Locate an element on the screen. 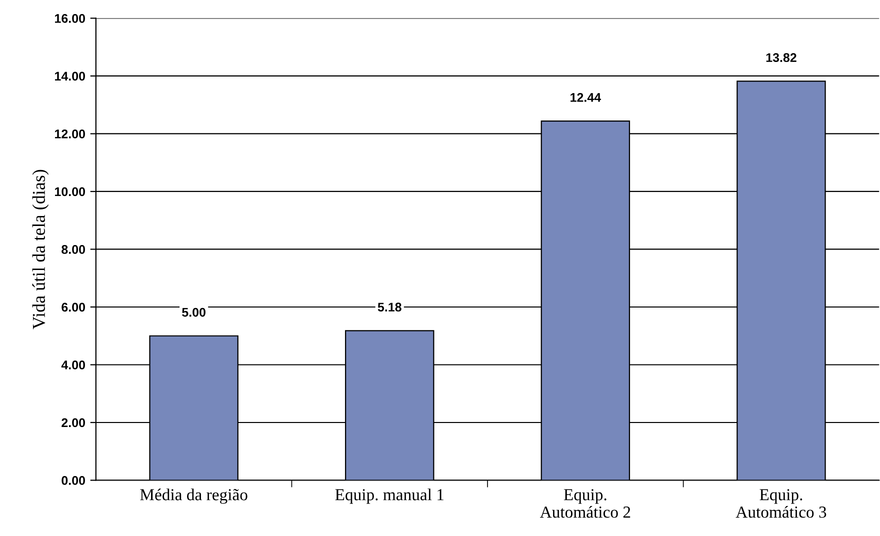  y-tick-label: 4.00 is located at coordinates (73, 365).